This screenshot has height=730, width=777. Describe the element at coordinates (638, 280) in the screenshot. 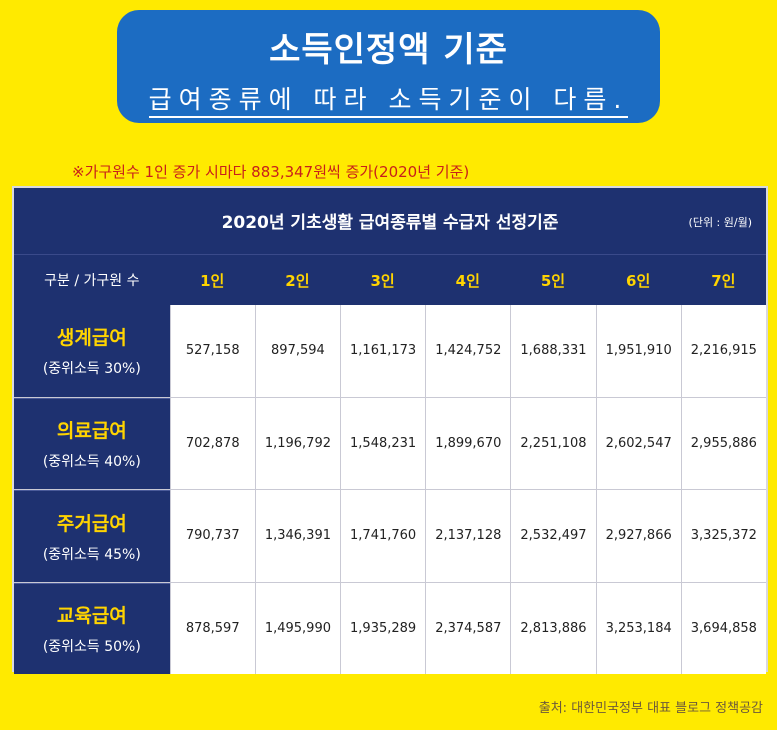

I see `column-header: 6인` at that location.